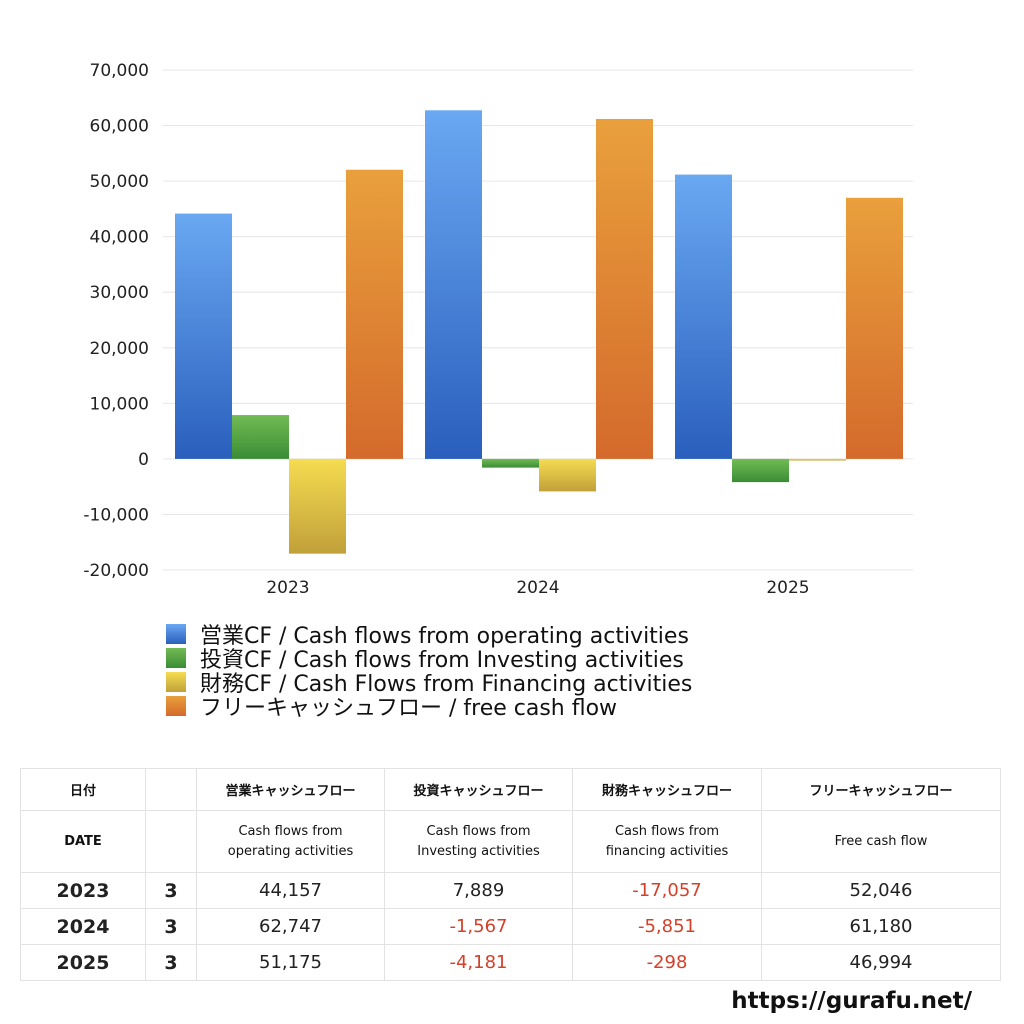 The height and width of the screenshot is (1024, 1024). What do you see at coordinates (119, 182) in the screenshot?
I see `y-tick-label: 50,000` at bounding box center [119, 182].